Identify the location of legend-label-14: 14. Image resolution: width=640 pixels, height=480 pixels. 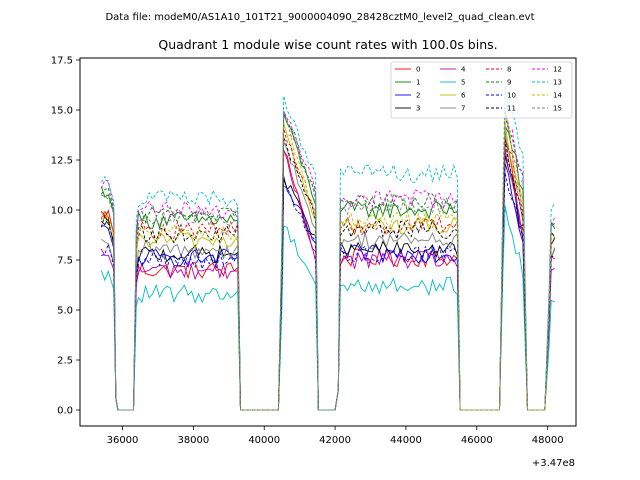
(557, 96).